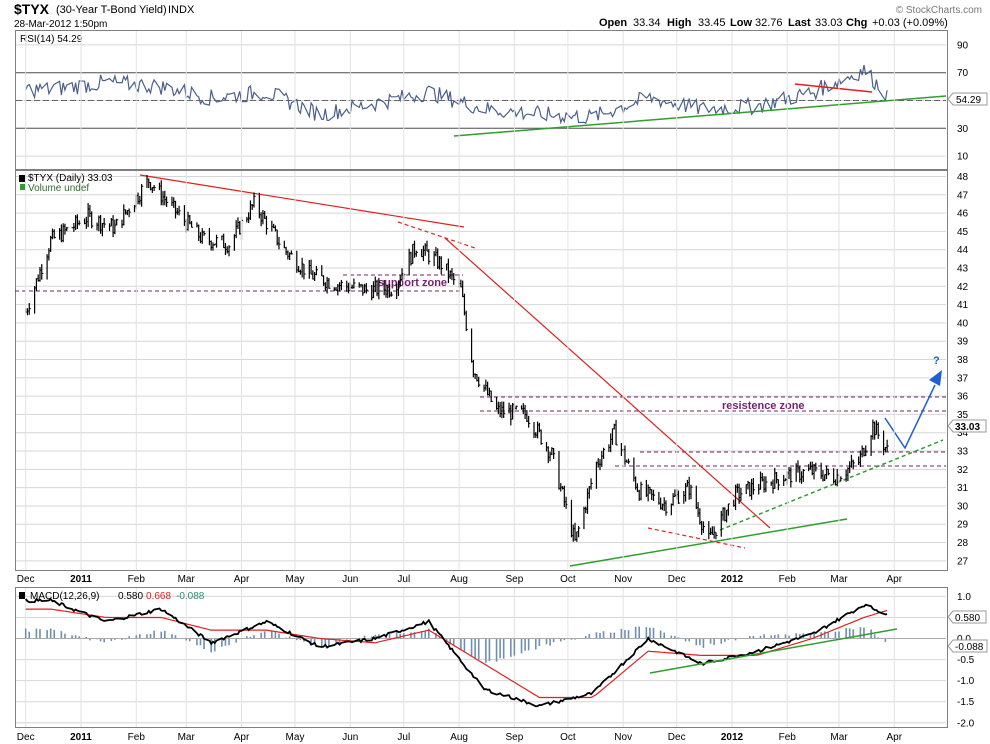  What do you see at coordinates (964, 597) in the screenshot?
I see `macd-y-tick-label: 1.0` at bounding box center [964, 597].